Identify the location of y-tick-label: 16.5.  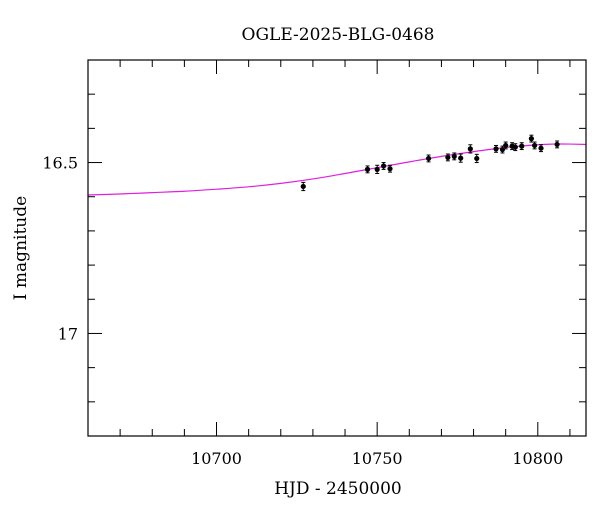
(60, 163).